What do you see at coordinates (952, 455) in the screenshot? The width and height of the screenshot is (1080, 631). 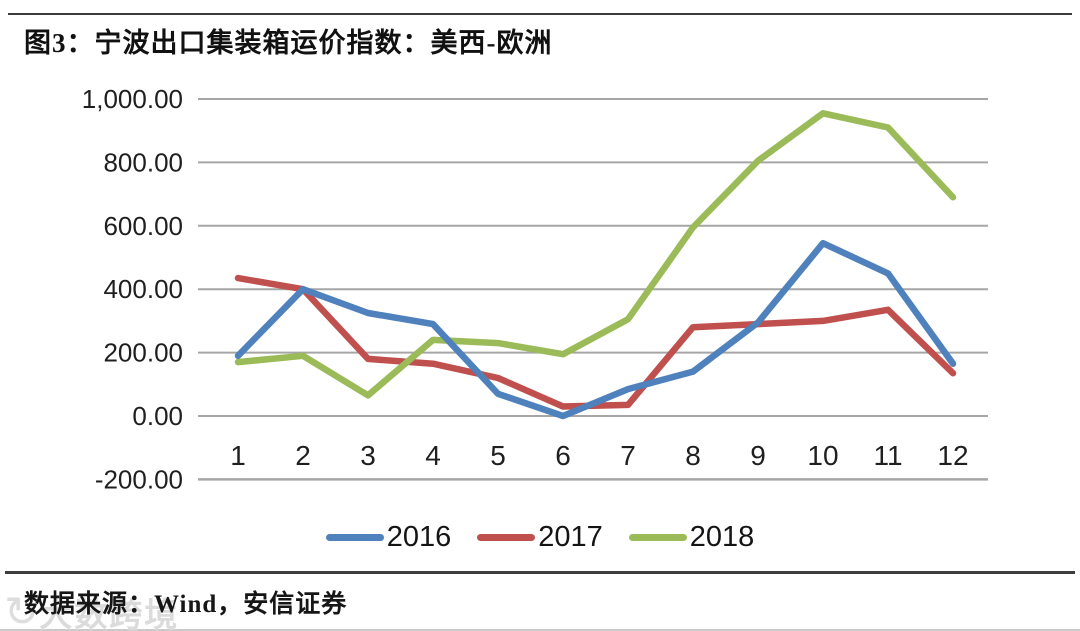 I see `x-axis-tick-label: 12` at bounding box center [952, 455].